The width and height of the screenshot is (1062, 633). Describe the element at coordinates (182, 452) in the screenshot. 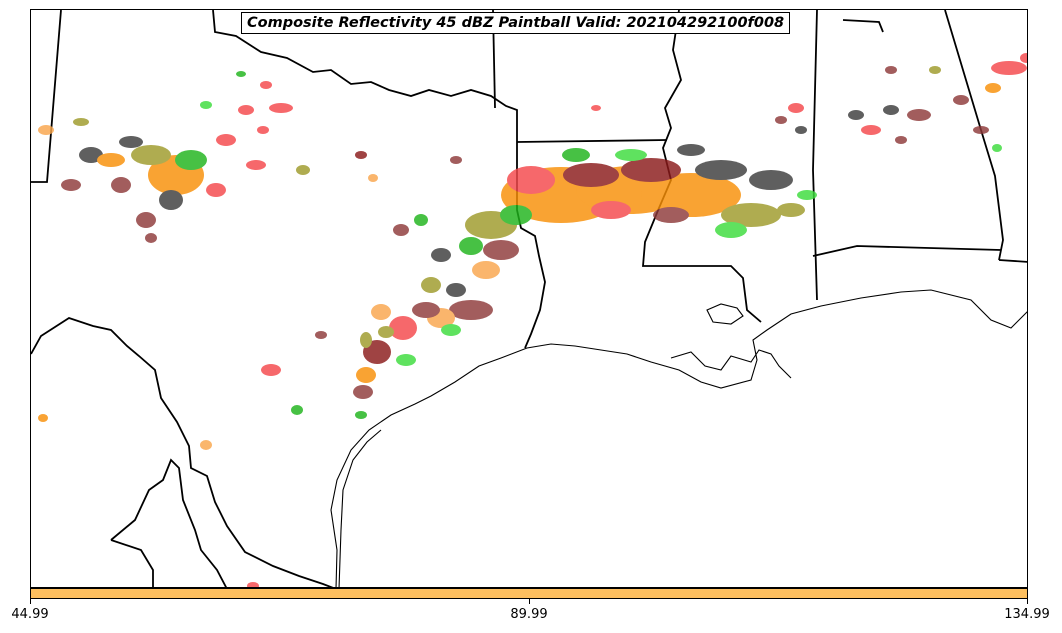

I see `rio-grande-border` at that location.